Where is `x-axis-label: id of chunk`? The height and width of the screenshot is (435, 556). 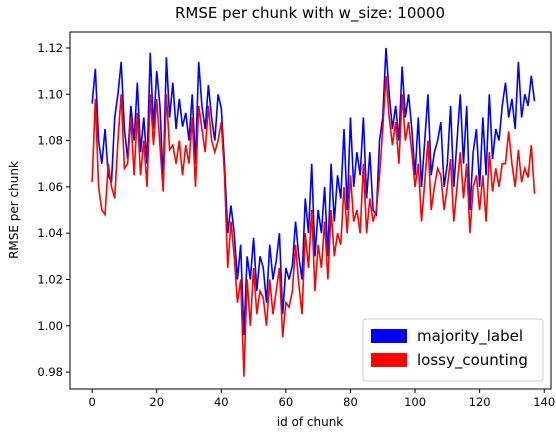
x-axis-label: id of chunk is located at coordinates (310, 422).